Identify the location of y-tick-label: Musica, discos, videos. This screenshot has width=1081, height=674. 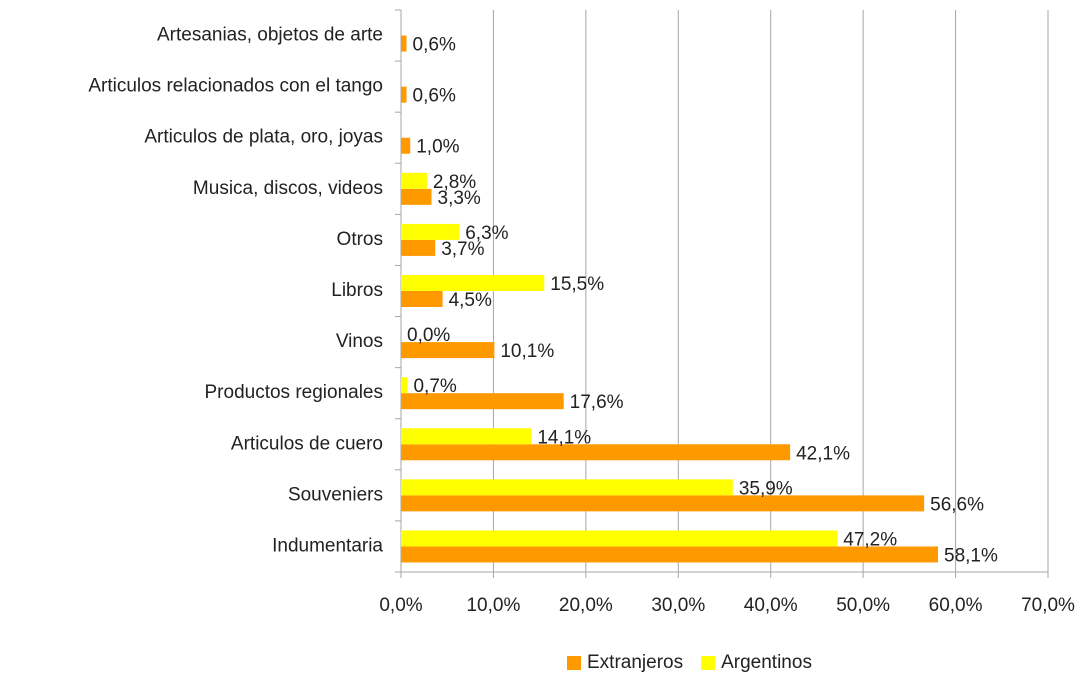
(288, 188).